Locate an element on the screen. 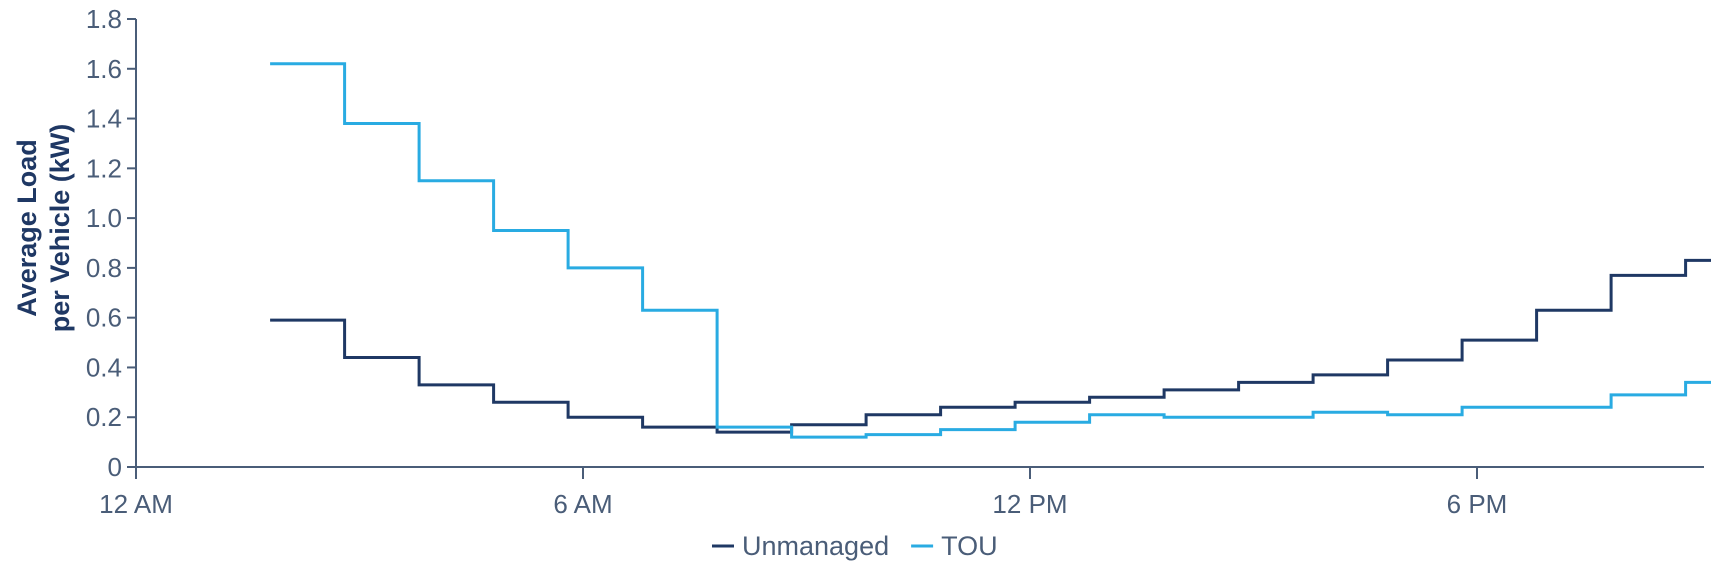 Image resolution: width=1711 pixels, height=574 pixels. y-tick-label: 0 is located at coordinates (115, 467).